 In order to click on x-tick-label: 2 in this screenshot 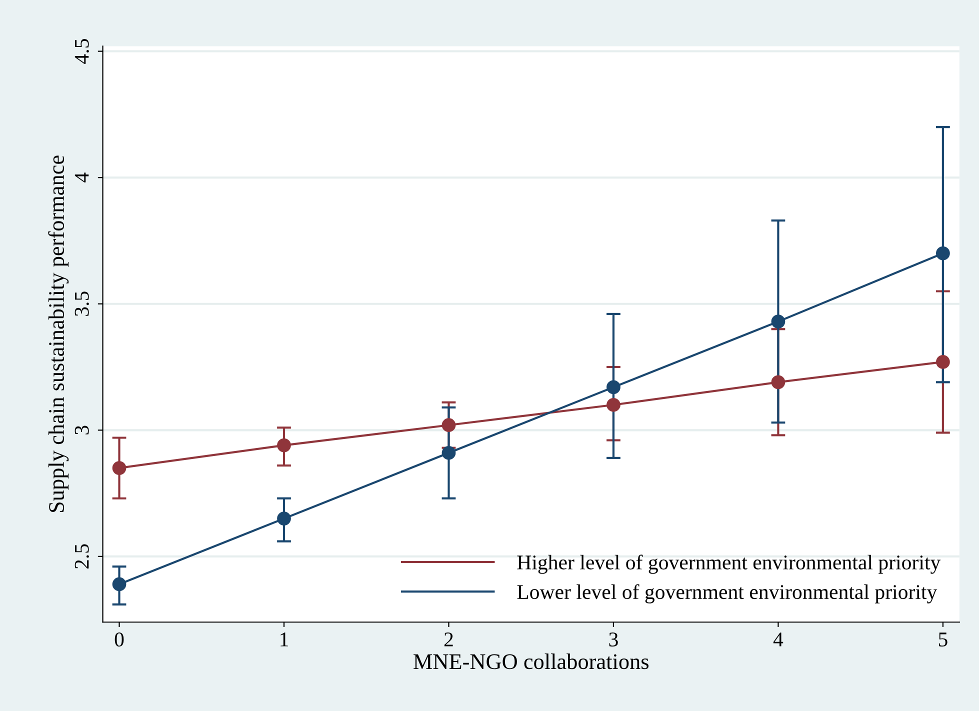, I will do `click(448, 639)`.